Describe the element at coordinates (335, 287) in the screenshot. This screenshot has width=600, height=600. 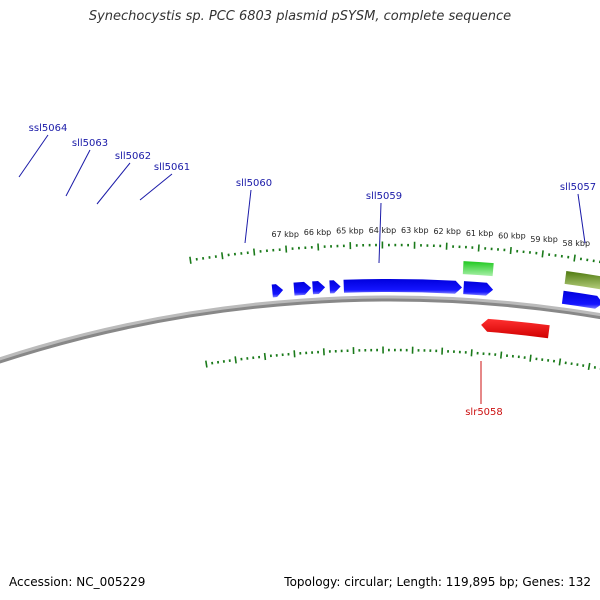
I see `gene-sll5061` at that location.